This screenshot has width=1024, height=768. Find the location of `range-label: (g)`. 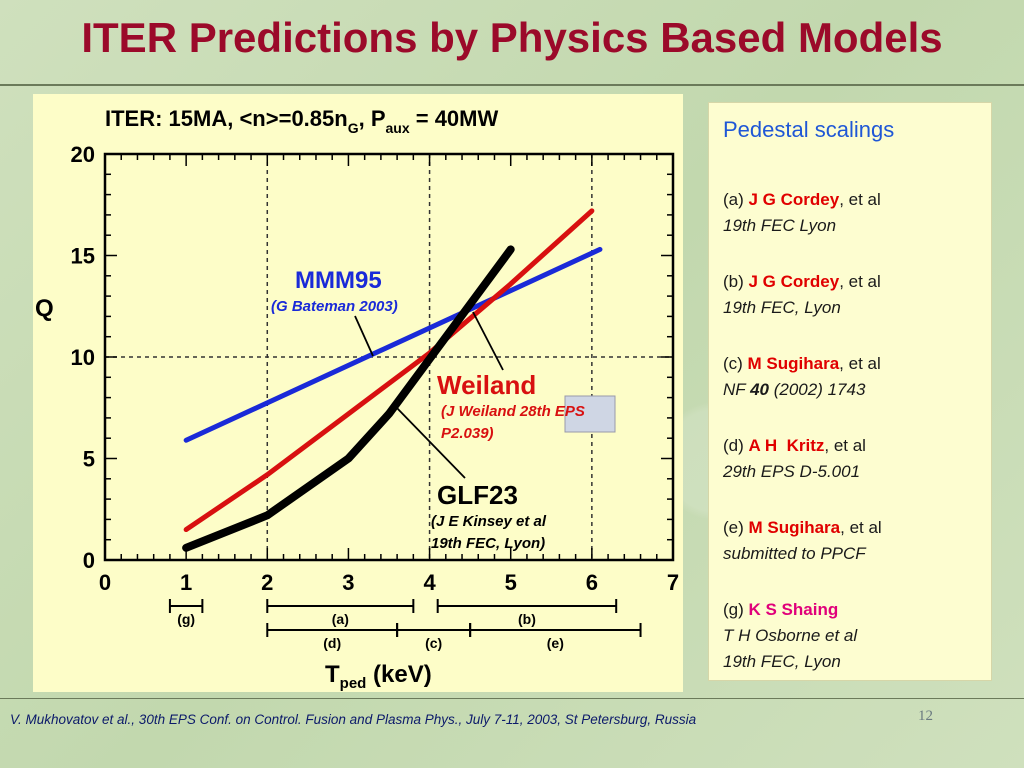

range-label: (g) is located at coordinates (186, 619).